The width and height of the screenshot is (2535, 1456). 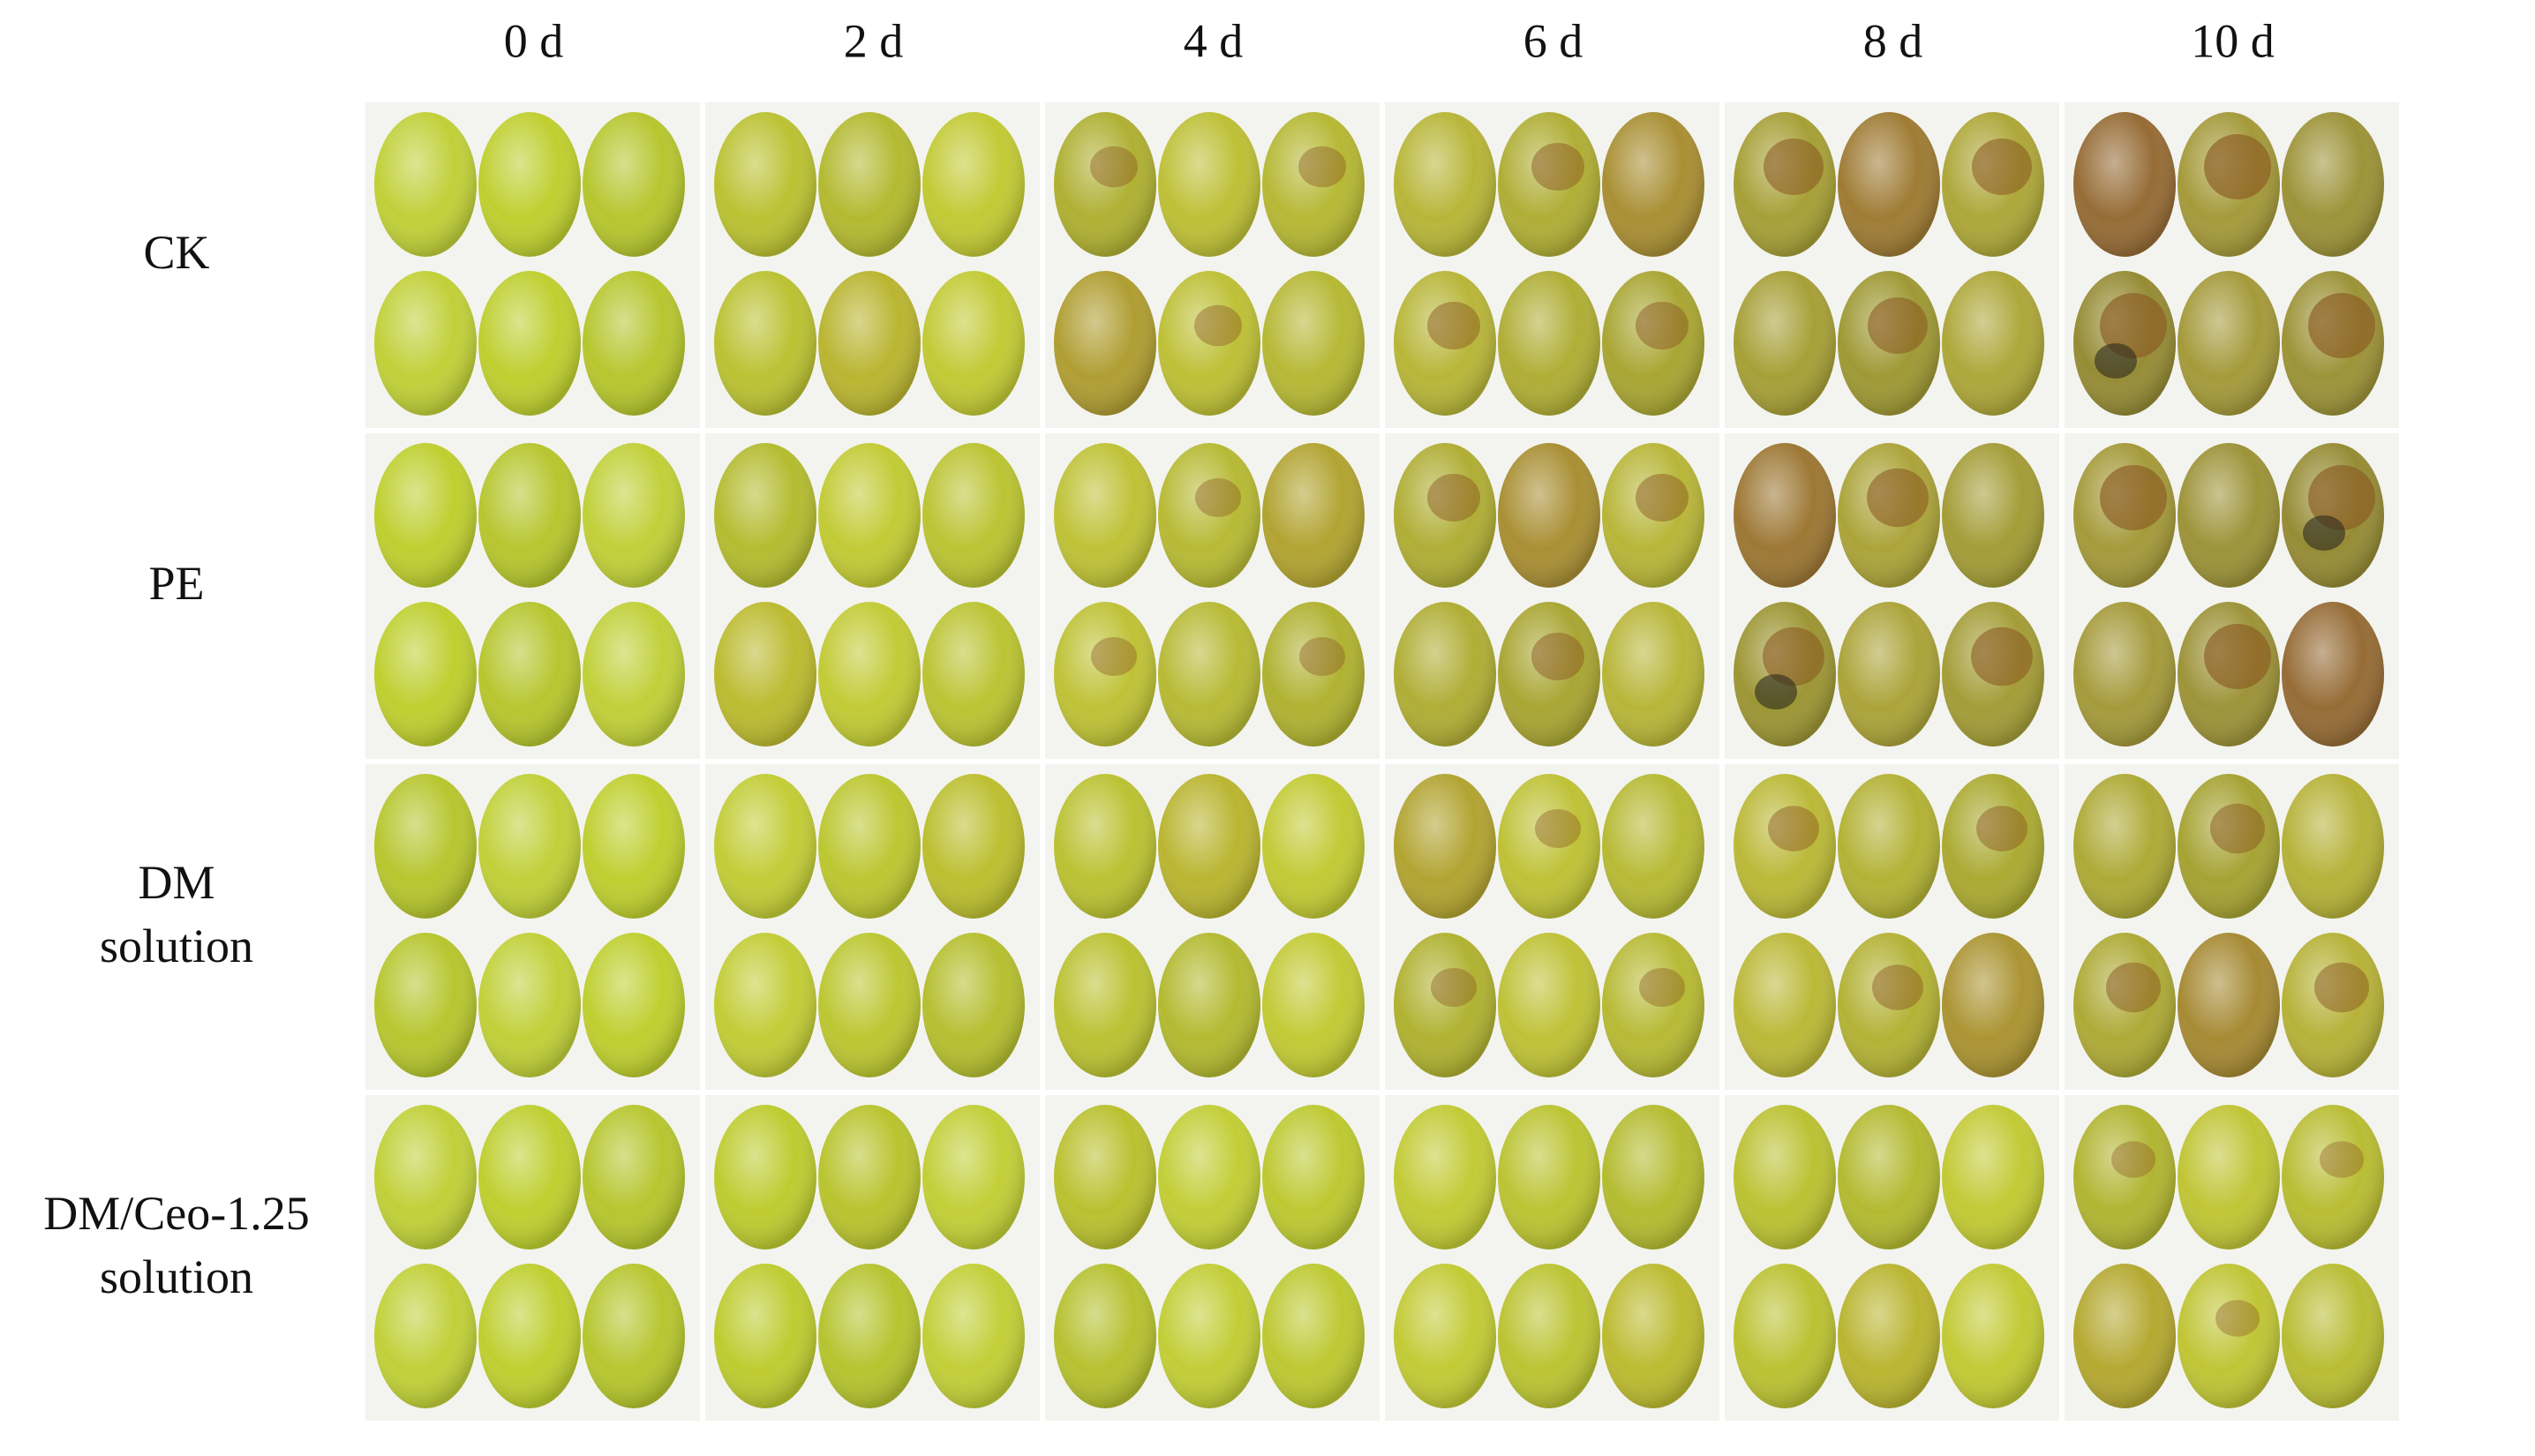 I want to click on row-label: DM/Ceo-1.25, so click(x=176, y=1213).